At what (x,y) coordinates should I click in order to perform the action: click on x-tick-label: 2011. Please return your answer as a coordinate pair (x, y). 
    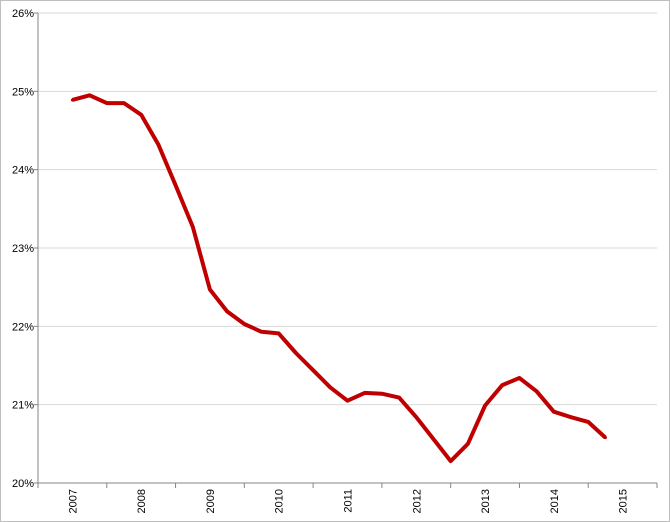
    Looking at the image, I should click on (349, 501).